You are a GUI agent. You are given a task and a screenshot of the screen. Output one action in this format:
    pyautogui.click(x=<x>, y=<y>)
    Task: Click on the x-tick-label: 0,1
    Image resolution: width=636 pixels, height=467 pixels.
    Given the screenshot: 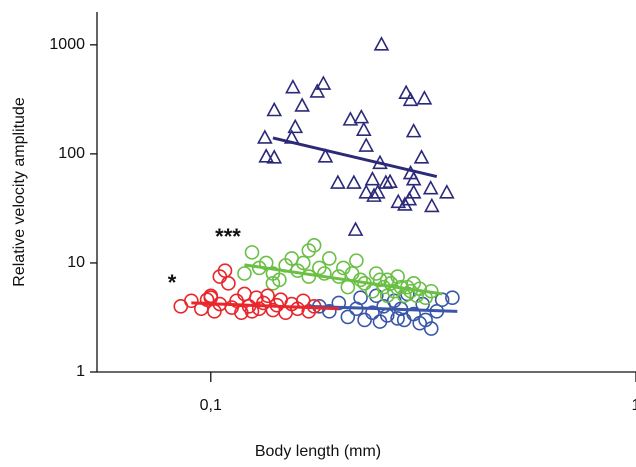 What is the action you would take?
    pyautogui.click(x=211, y=405)
    